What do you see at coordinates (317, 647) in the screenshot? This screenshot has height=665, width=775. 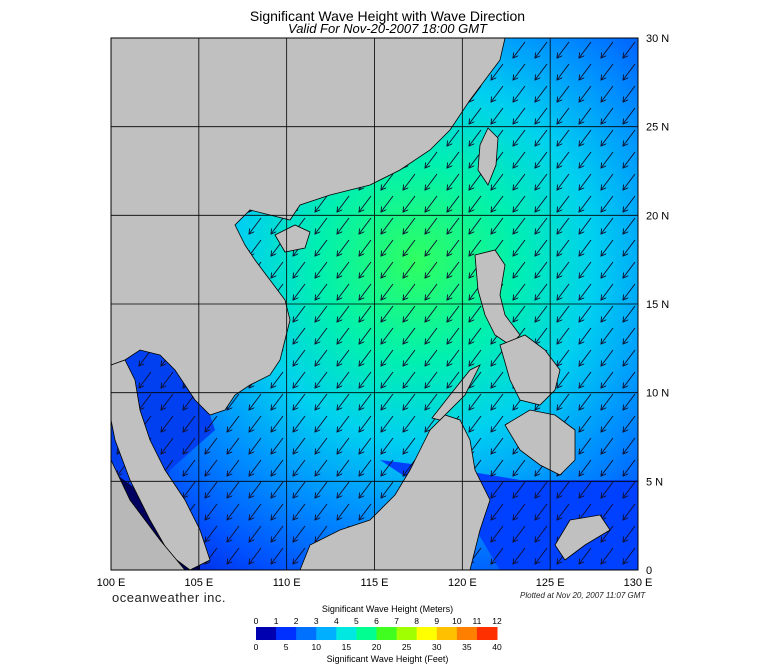 I see `legend-feet-tick: 10` at bounding box center [317, 647].